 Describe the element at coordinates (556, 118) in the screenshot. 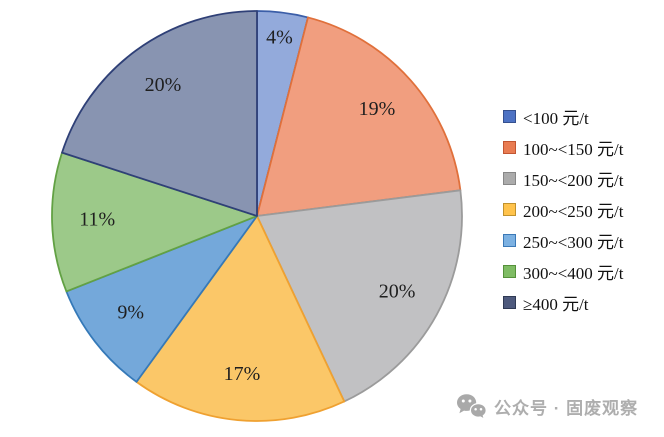

I see `legend-label-1: <100 元/t` at that location.